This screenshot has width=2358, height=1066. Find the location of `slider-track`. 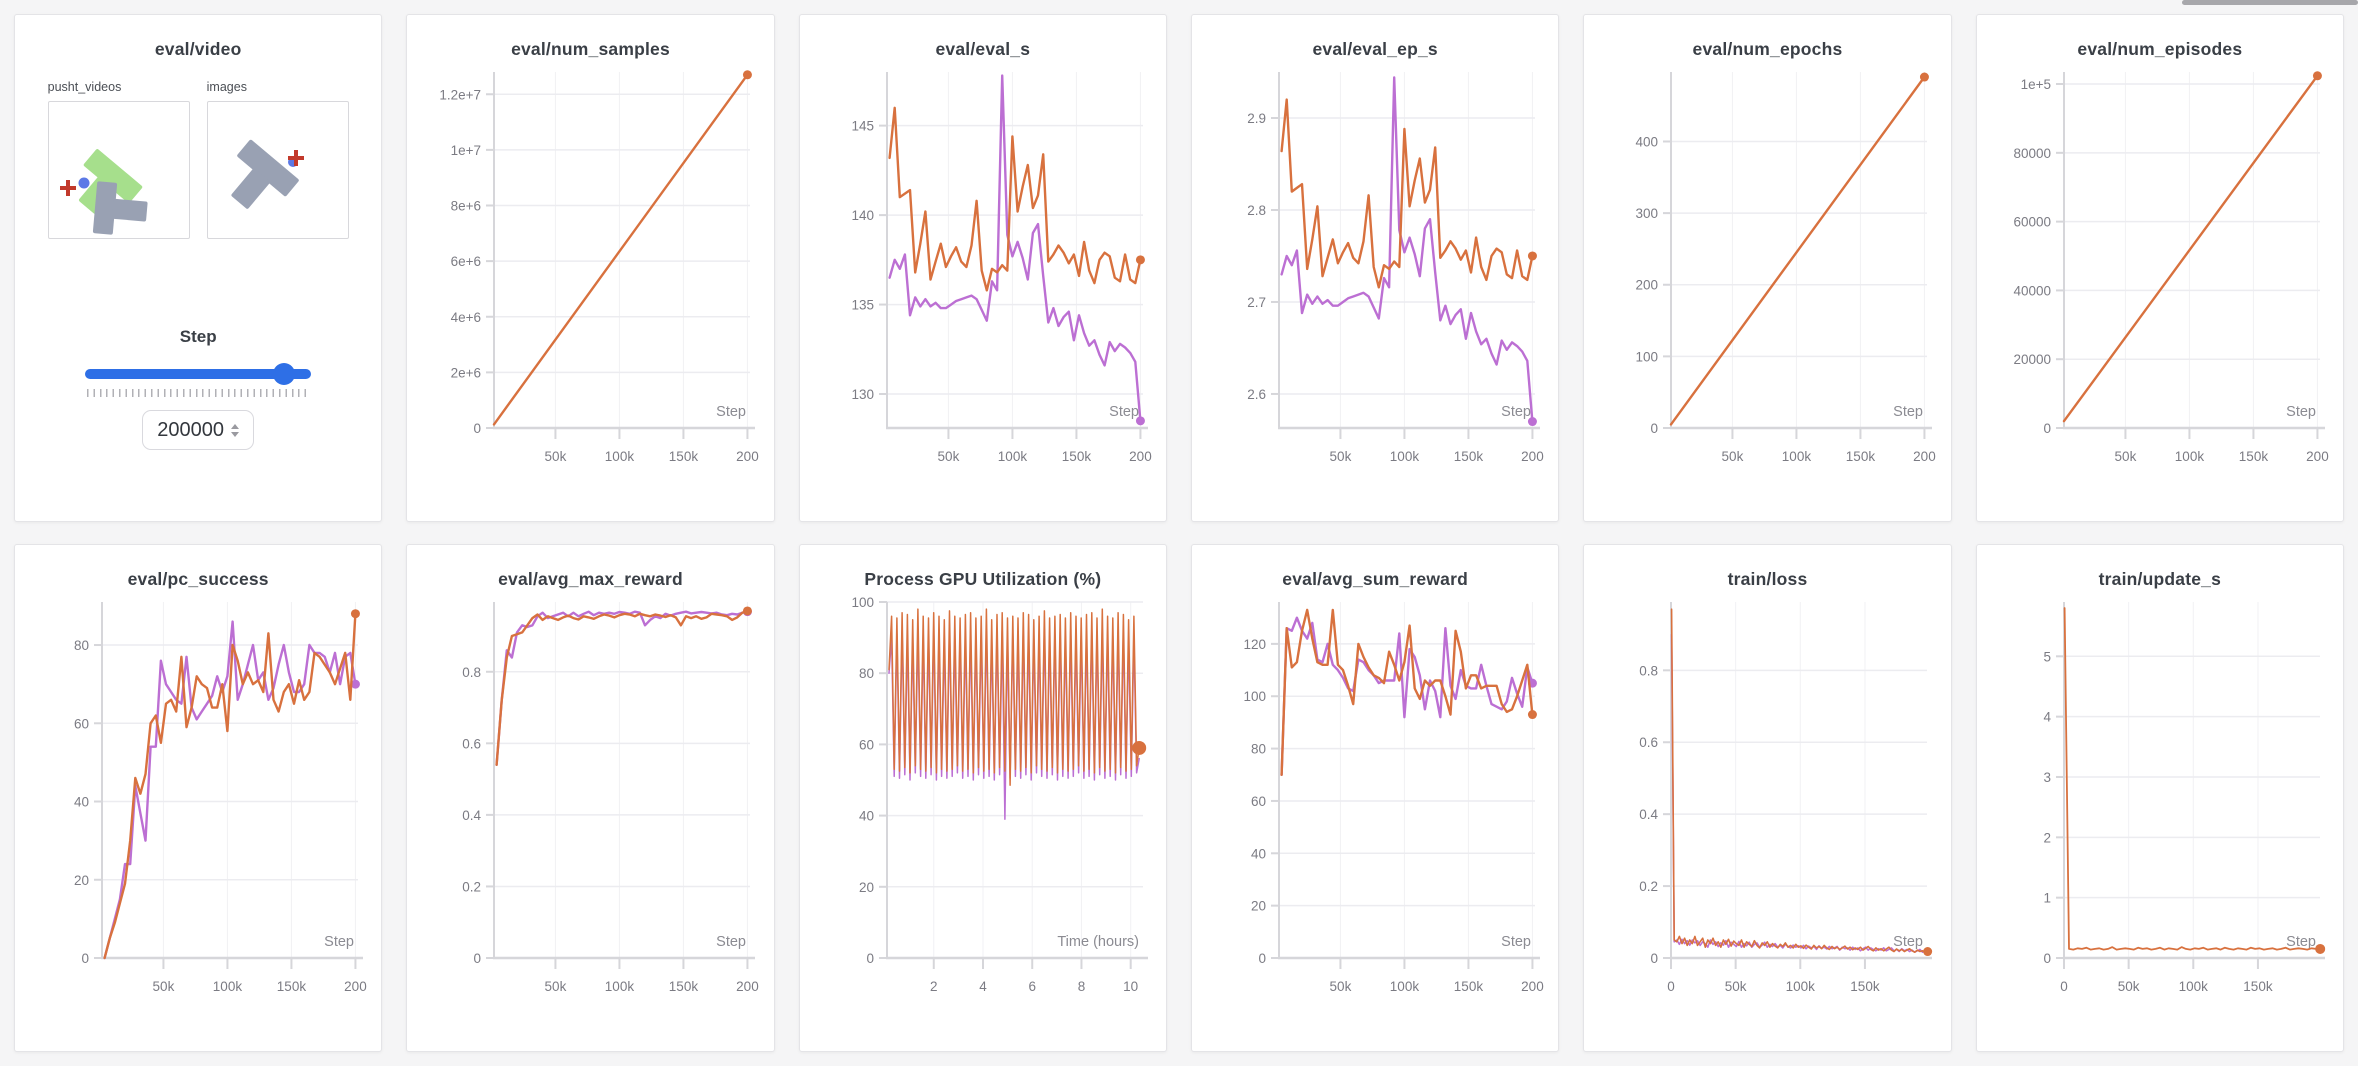

slider-track is located at coordinates (198, 374).